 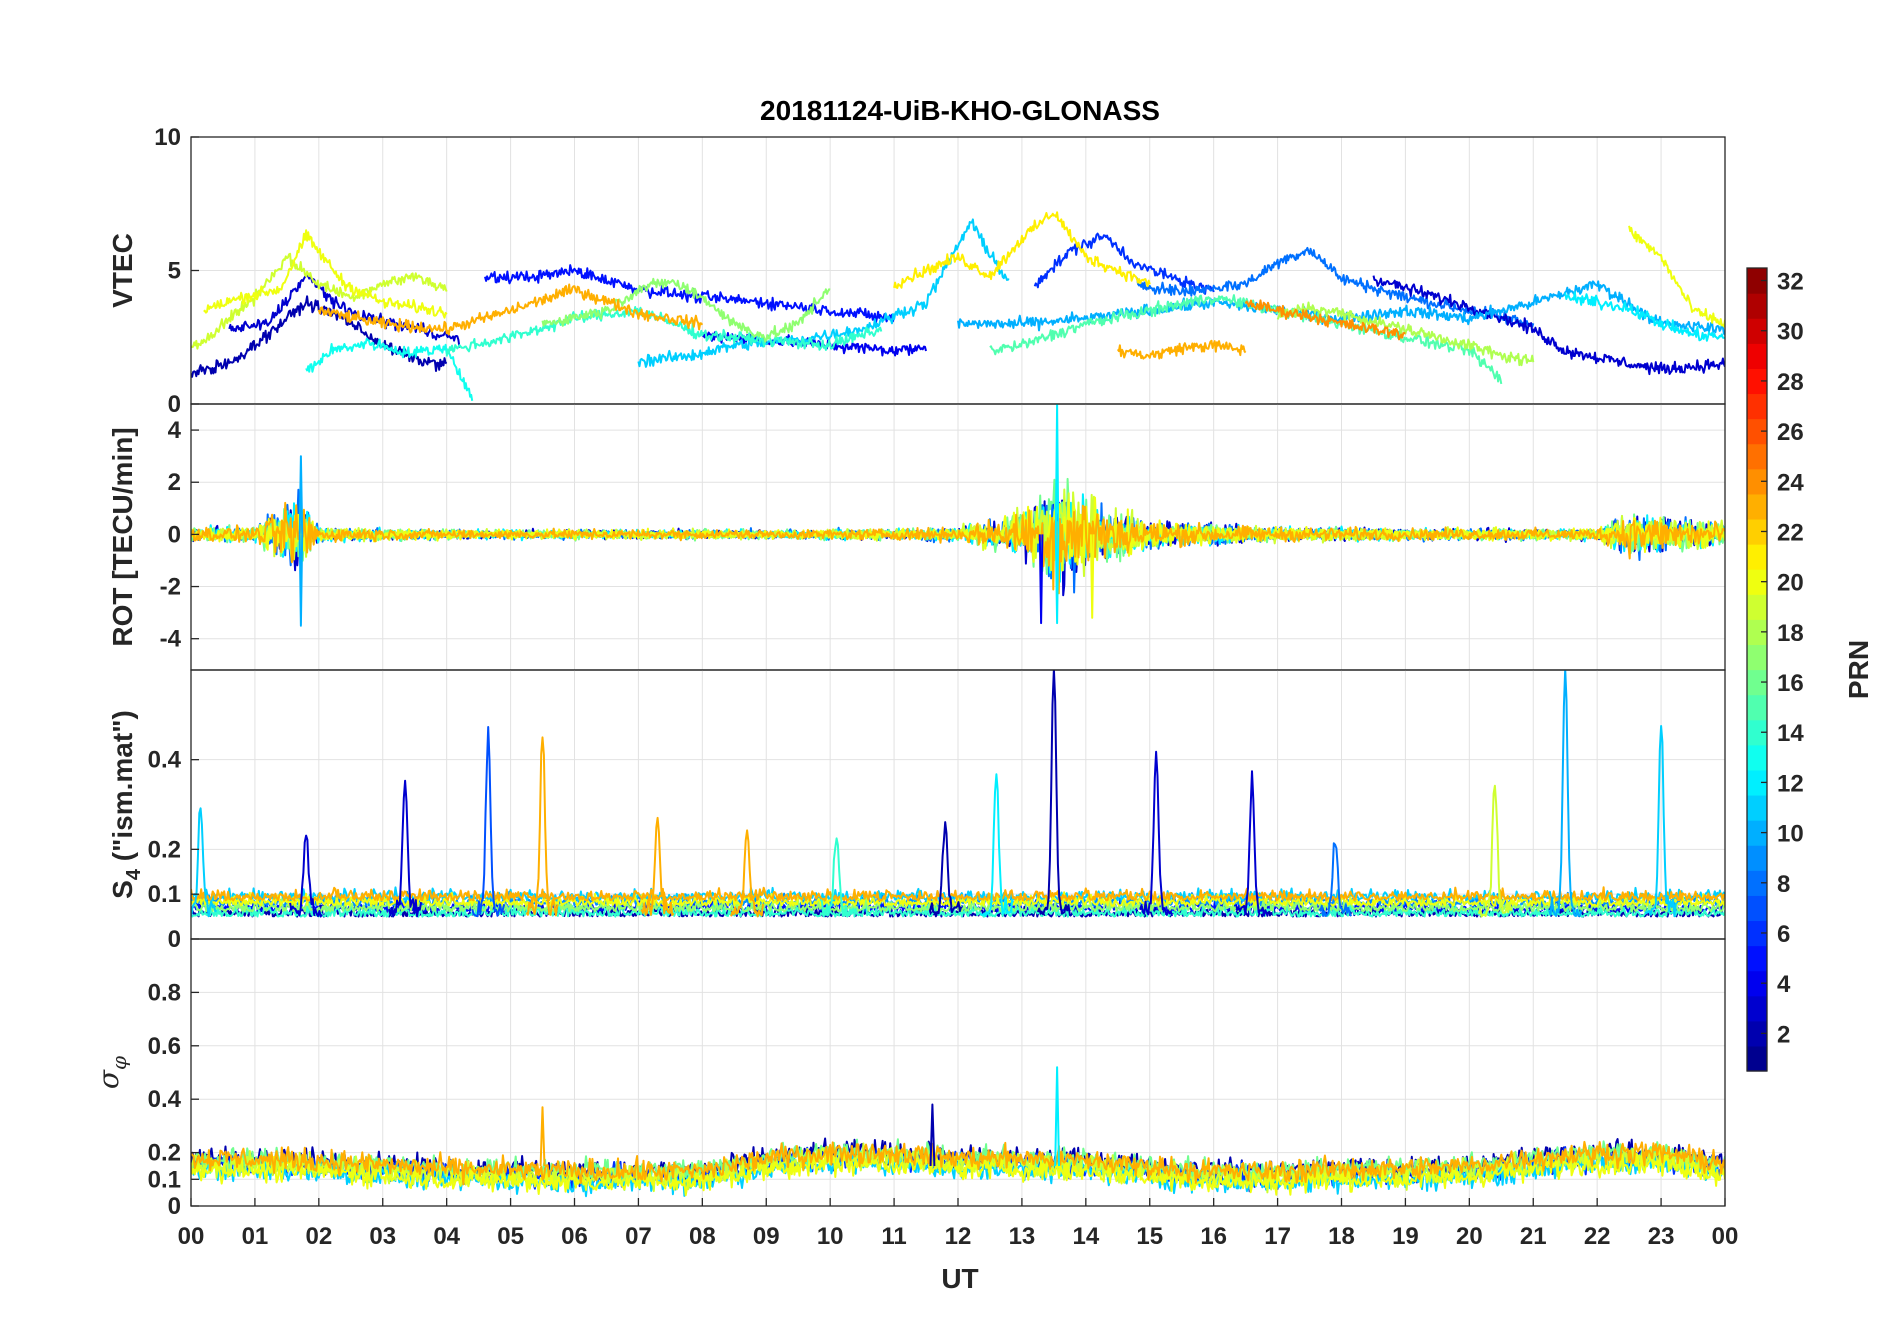 What do you see at coordinates (1790, 633) in the screenshot?
I see `colorbar-tick-label: 18` at bounding box center [1790, 633].